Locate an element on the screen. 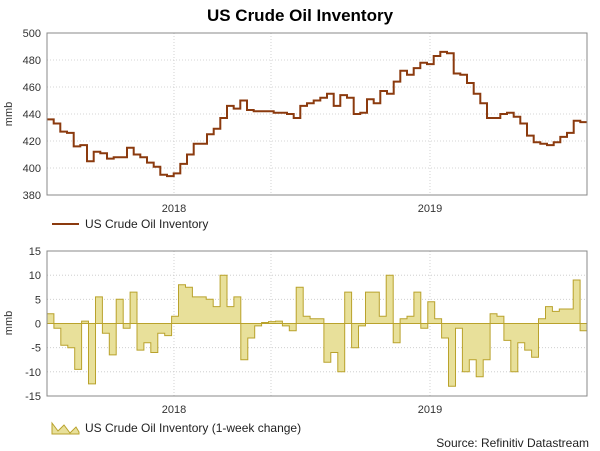  change-legend: US Crude Oil Inventory (1-week change) is located at coordinates (176, 428).